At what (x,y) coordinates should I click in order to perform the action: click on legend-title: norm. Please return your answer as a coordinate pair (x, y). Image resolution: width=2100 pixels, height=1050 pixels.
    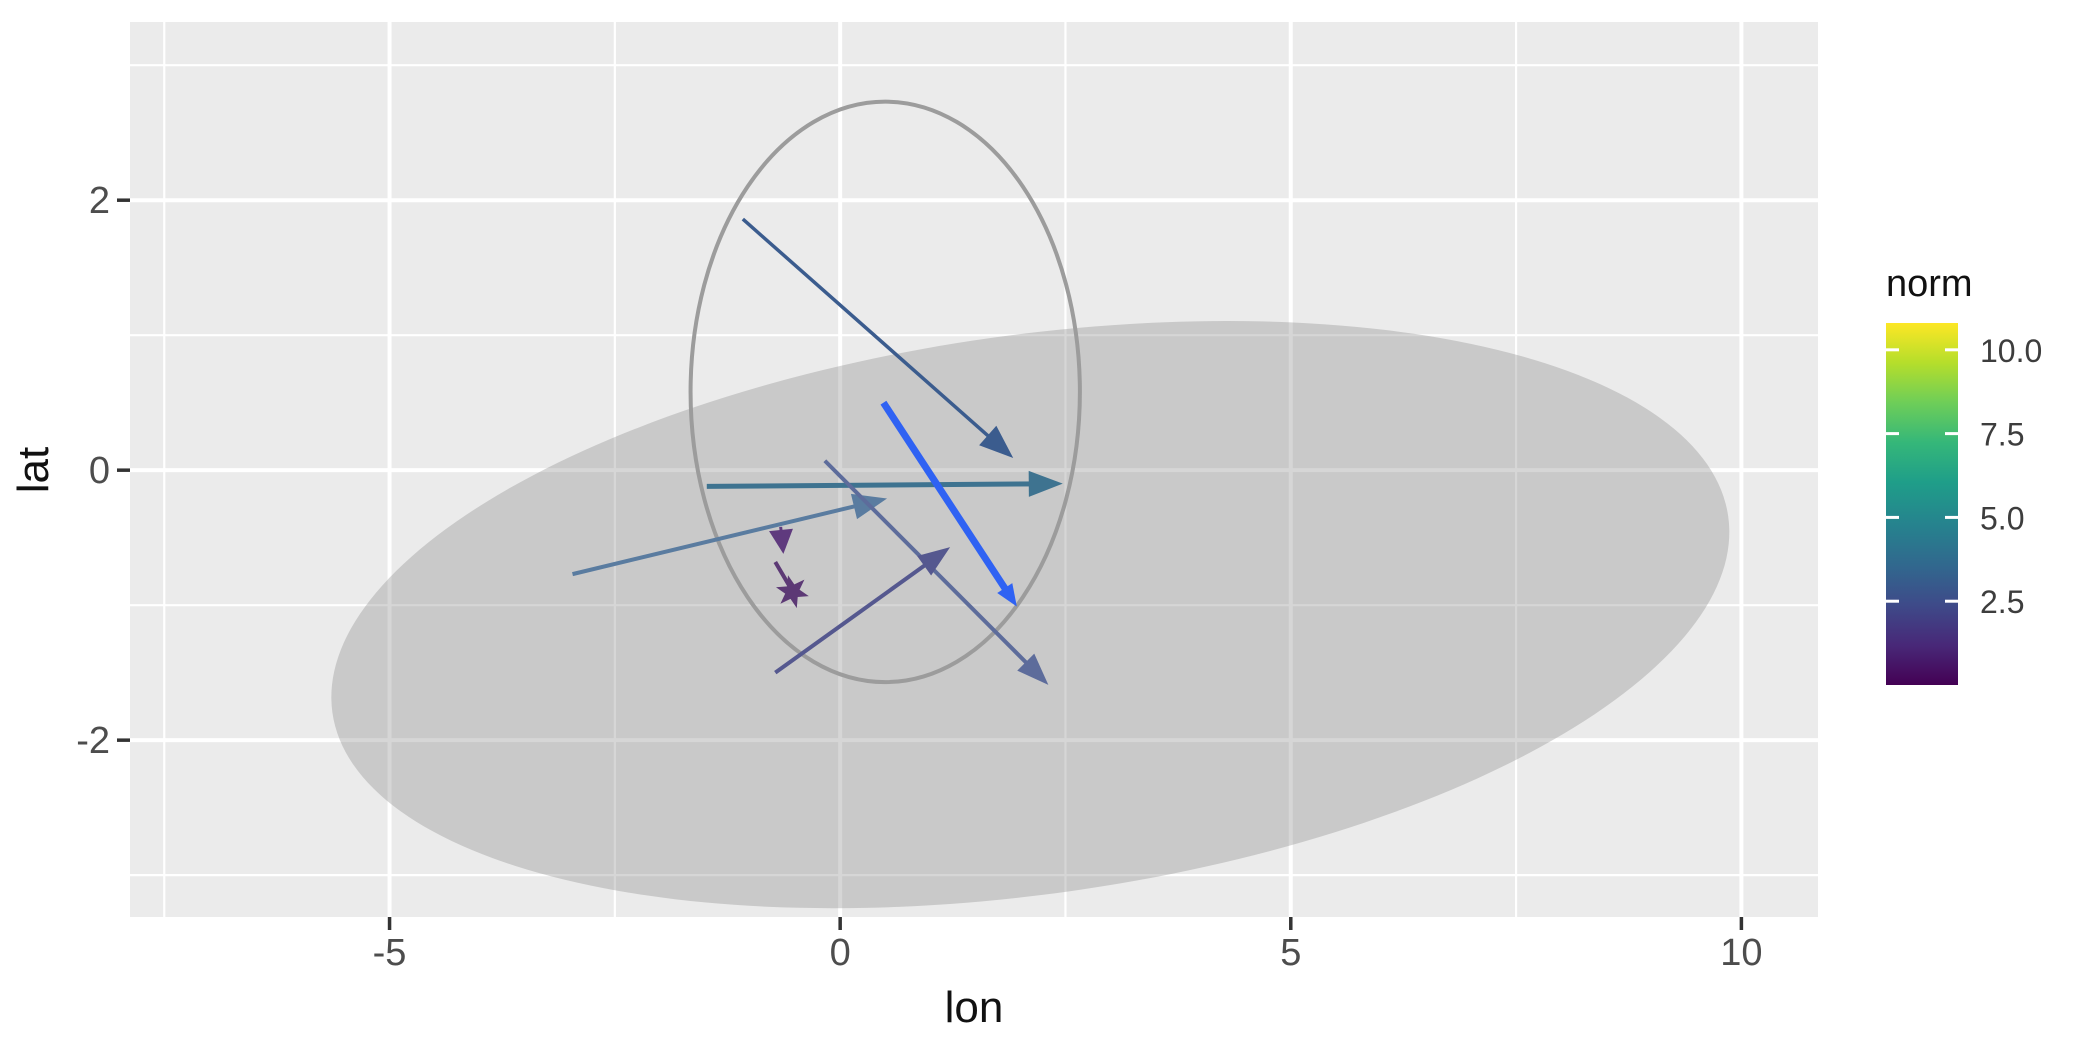
    Looking at the image, I should click on (1929, 284).